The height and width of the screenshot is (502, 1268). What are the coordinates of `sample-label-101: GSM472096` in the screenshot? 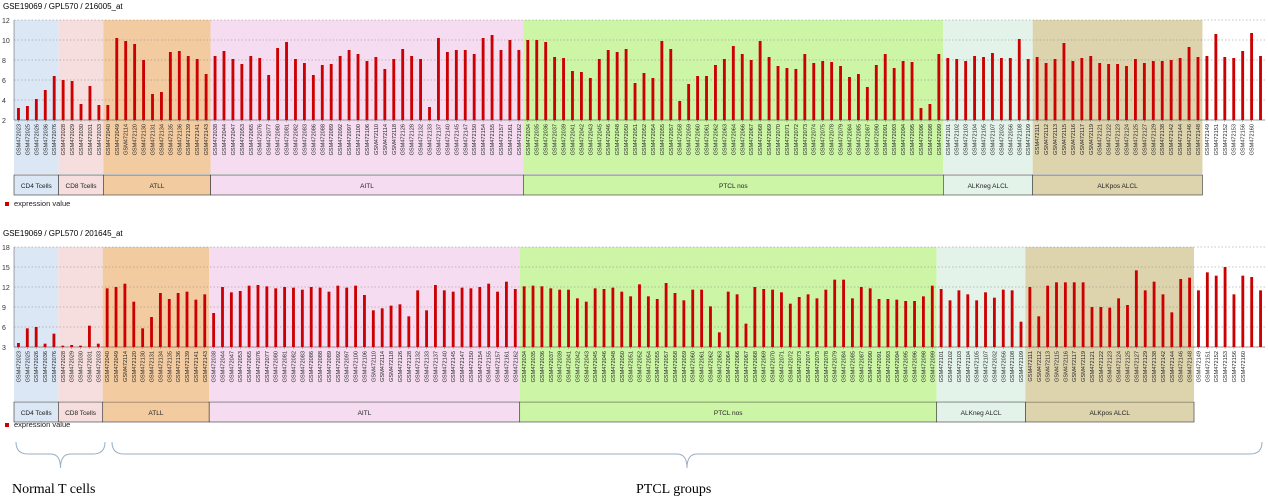 It's located at (922, 139).